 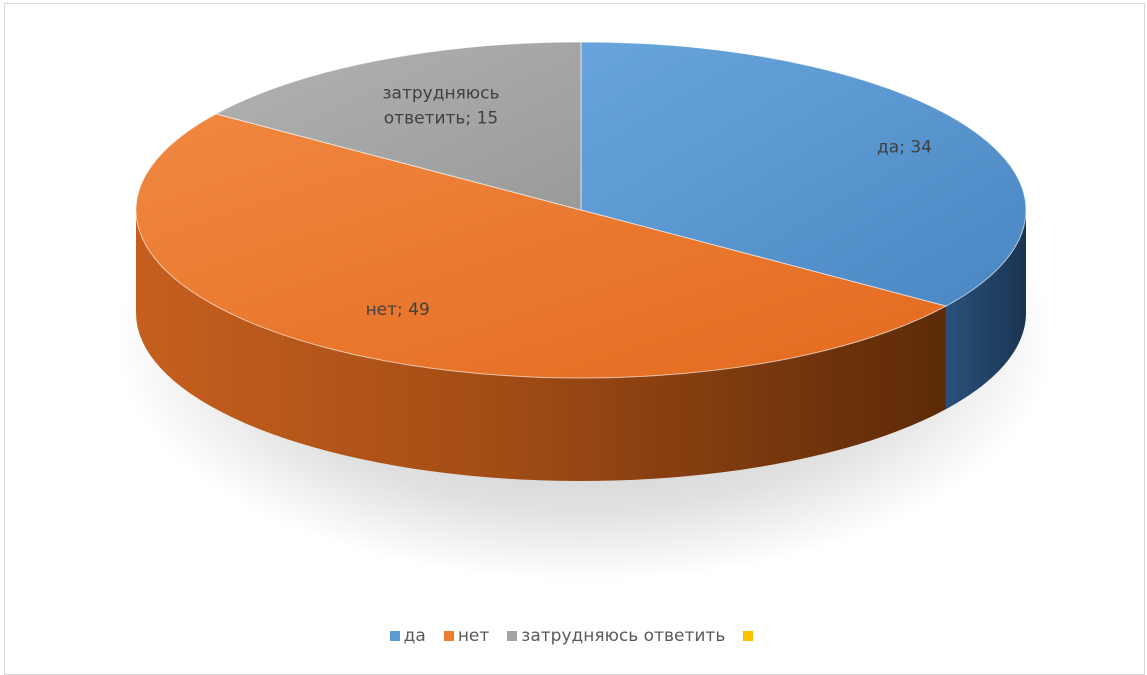 What do you see at coordinates (904, 147) in the screenshot?
I see `data-label-0: да; 34` at bounding box center [904, 147].